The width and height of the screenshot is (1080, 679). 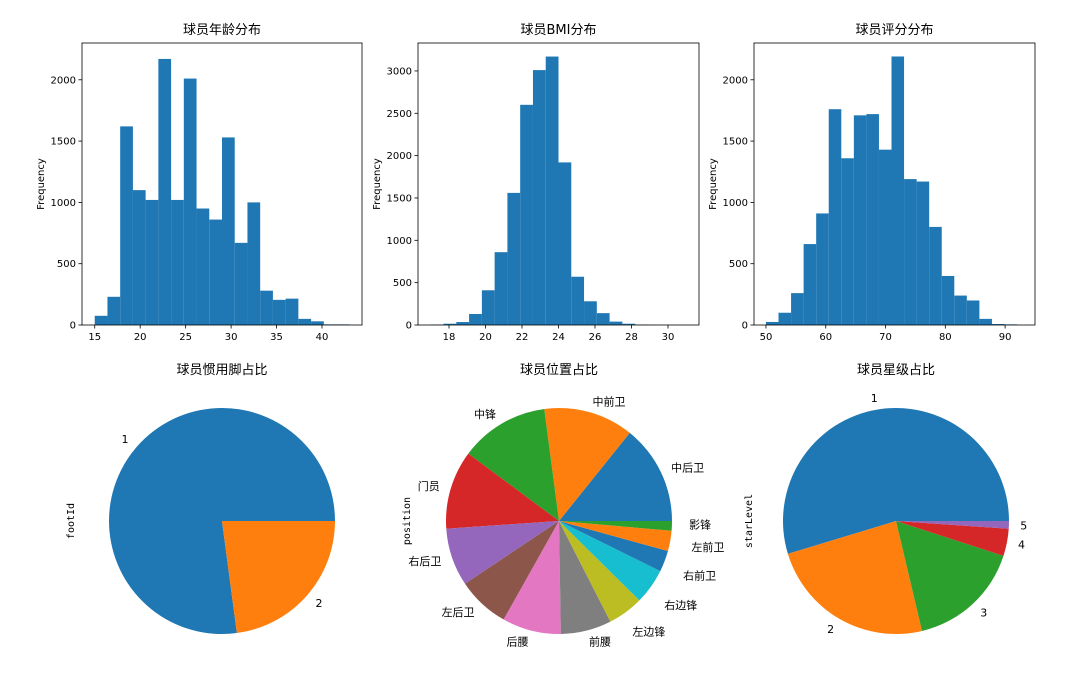 What do you see at coordinates (1005, 337) in the screenshot?
I see `x-tick-label: 90` at bounding box center [1005, 337].